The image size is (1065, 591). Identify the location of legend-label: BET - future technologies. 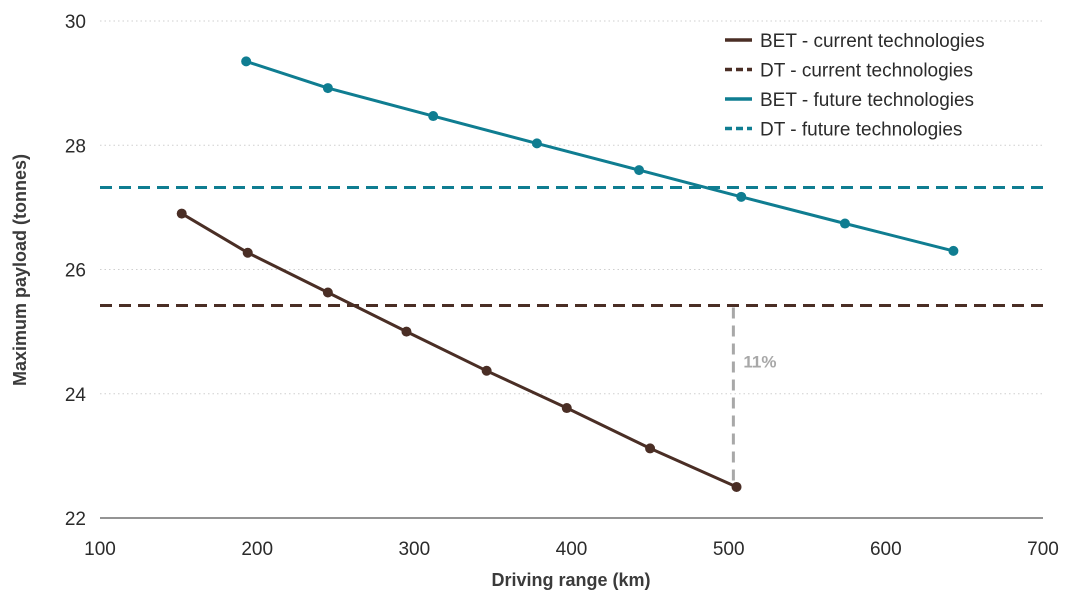
(867, 100).